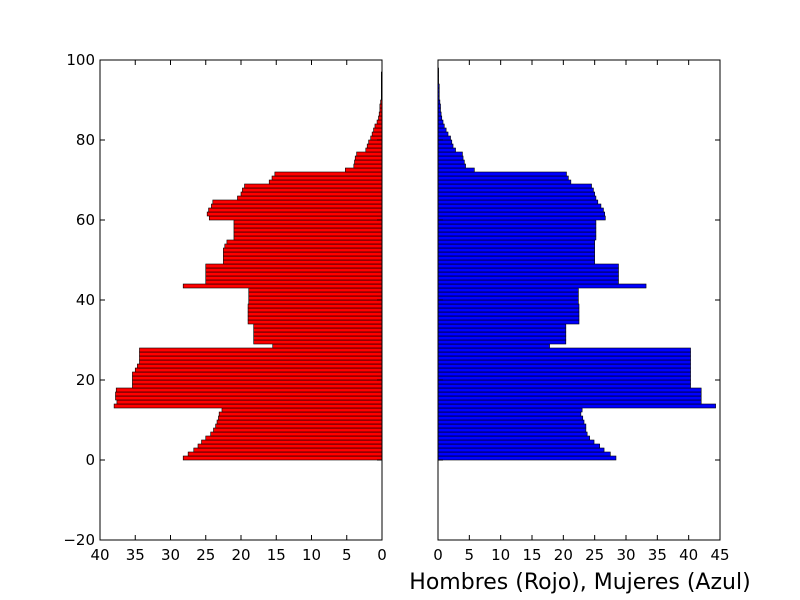  I want to click on women-x-tick-label: 5, so click(470, 555).